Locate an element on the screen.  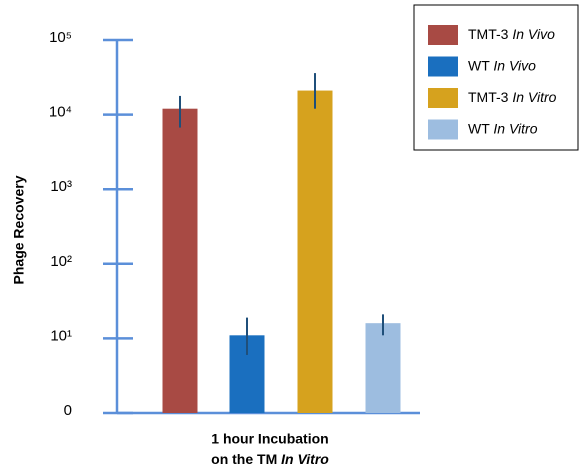
y-axis-label: Phage Recovery is located at coordinates (19, 229).